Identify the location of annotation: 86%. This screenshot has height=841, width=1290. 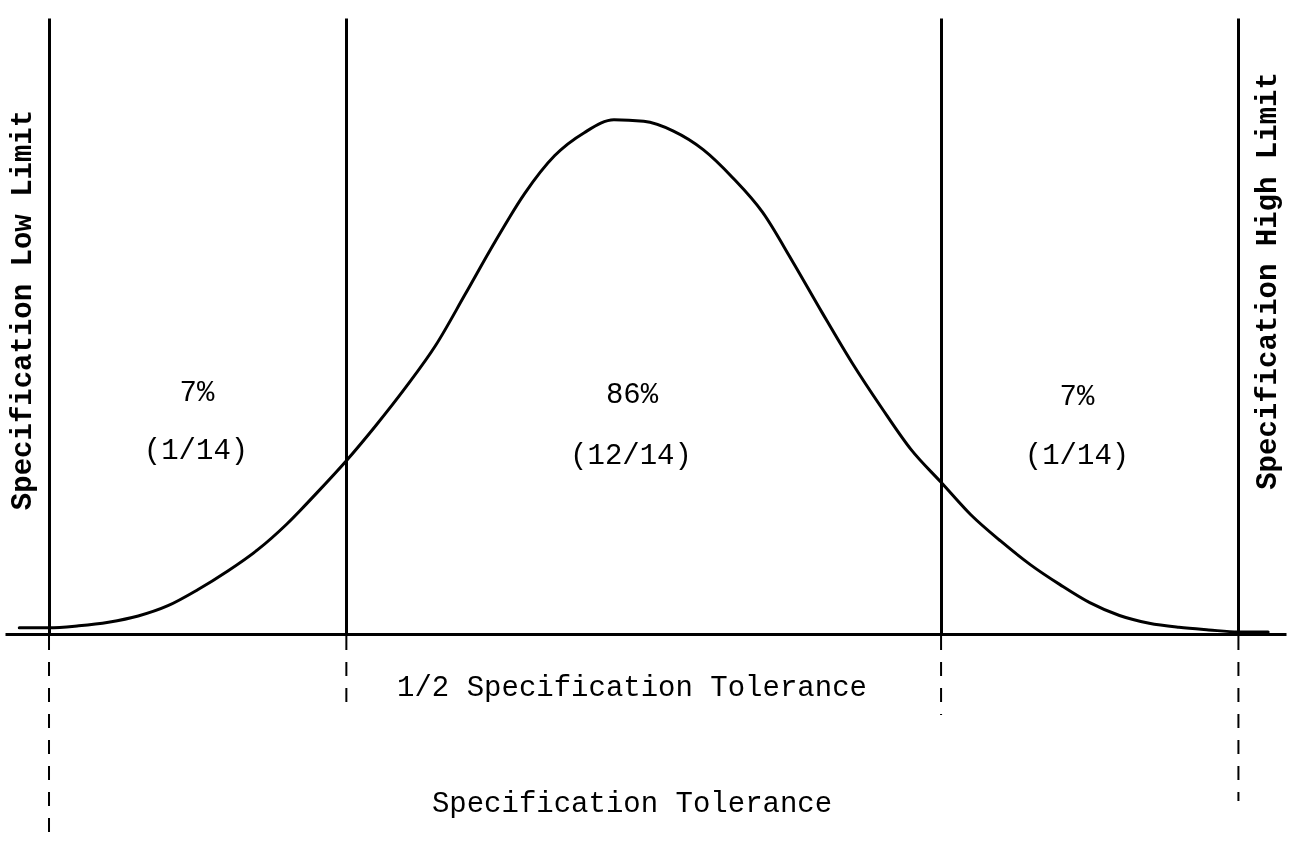
(632, 395).